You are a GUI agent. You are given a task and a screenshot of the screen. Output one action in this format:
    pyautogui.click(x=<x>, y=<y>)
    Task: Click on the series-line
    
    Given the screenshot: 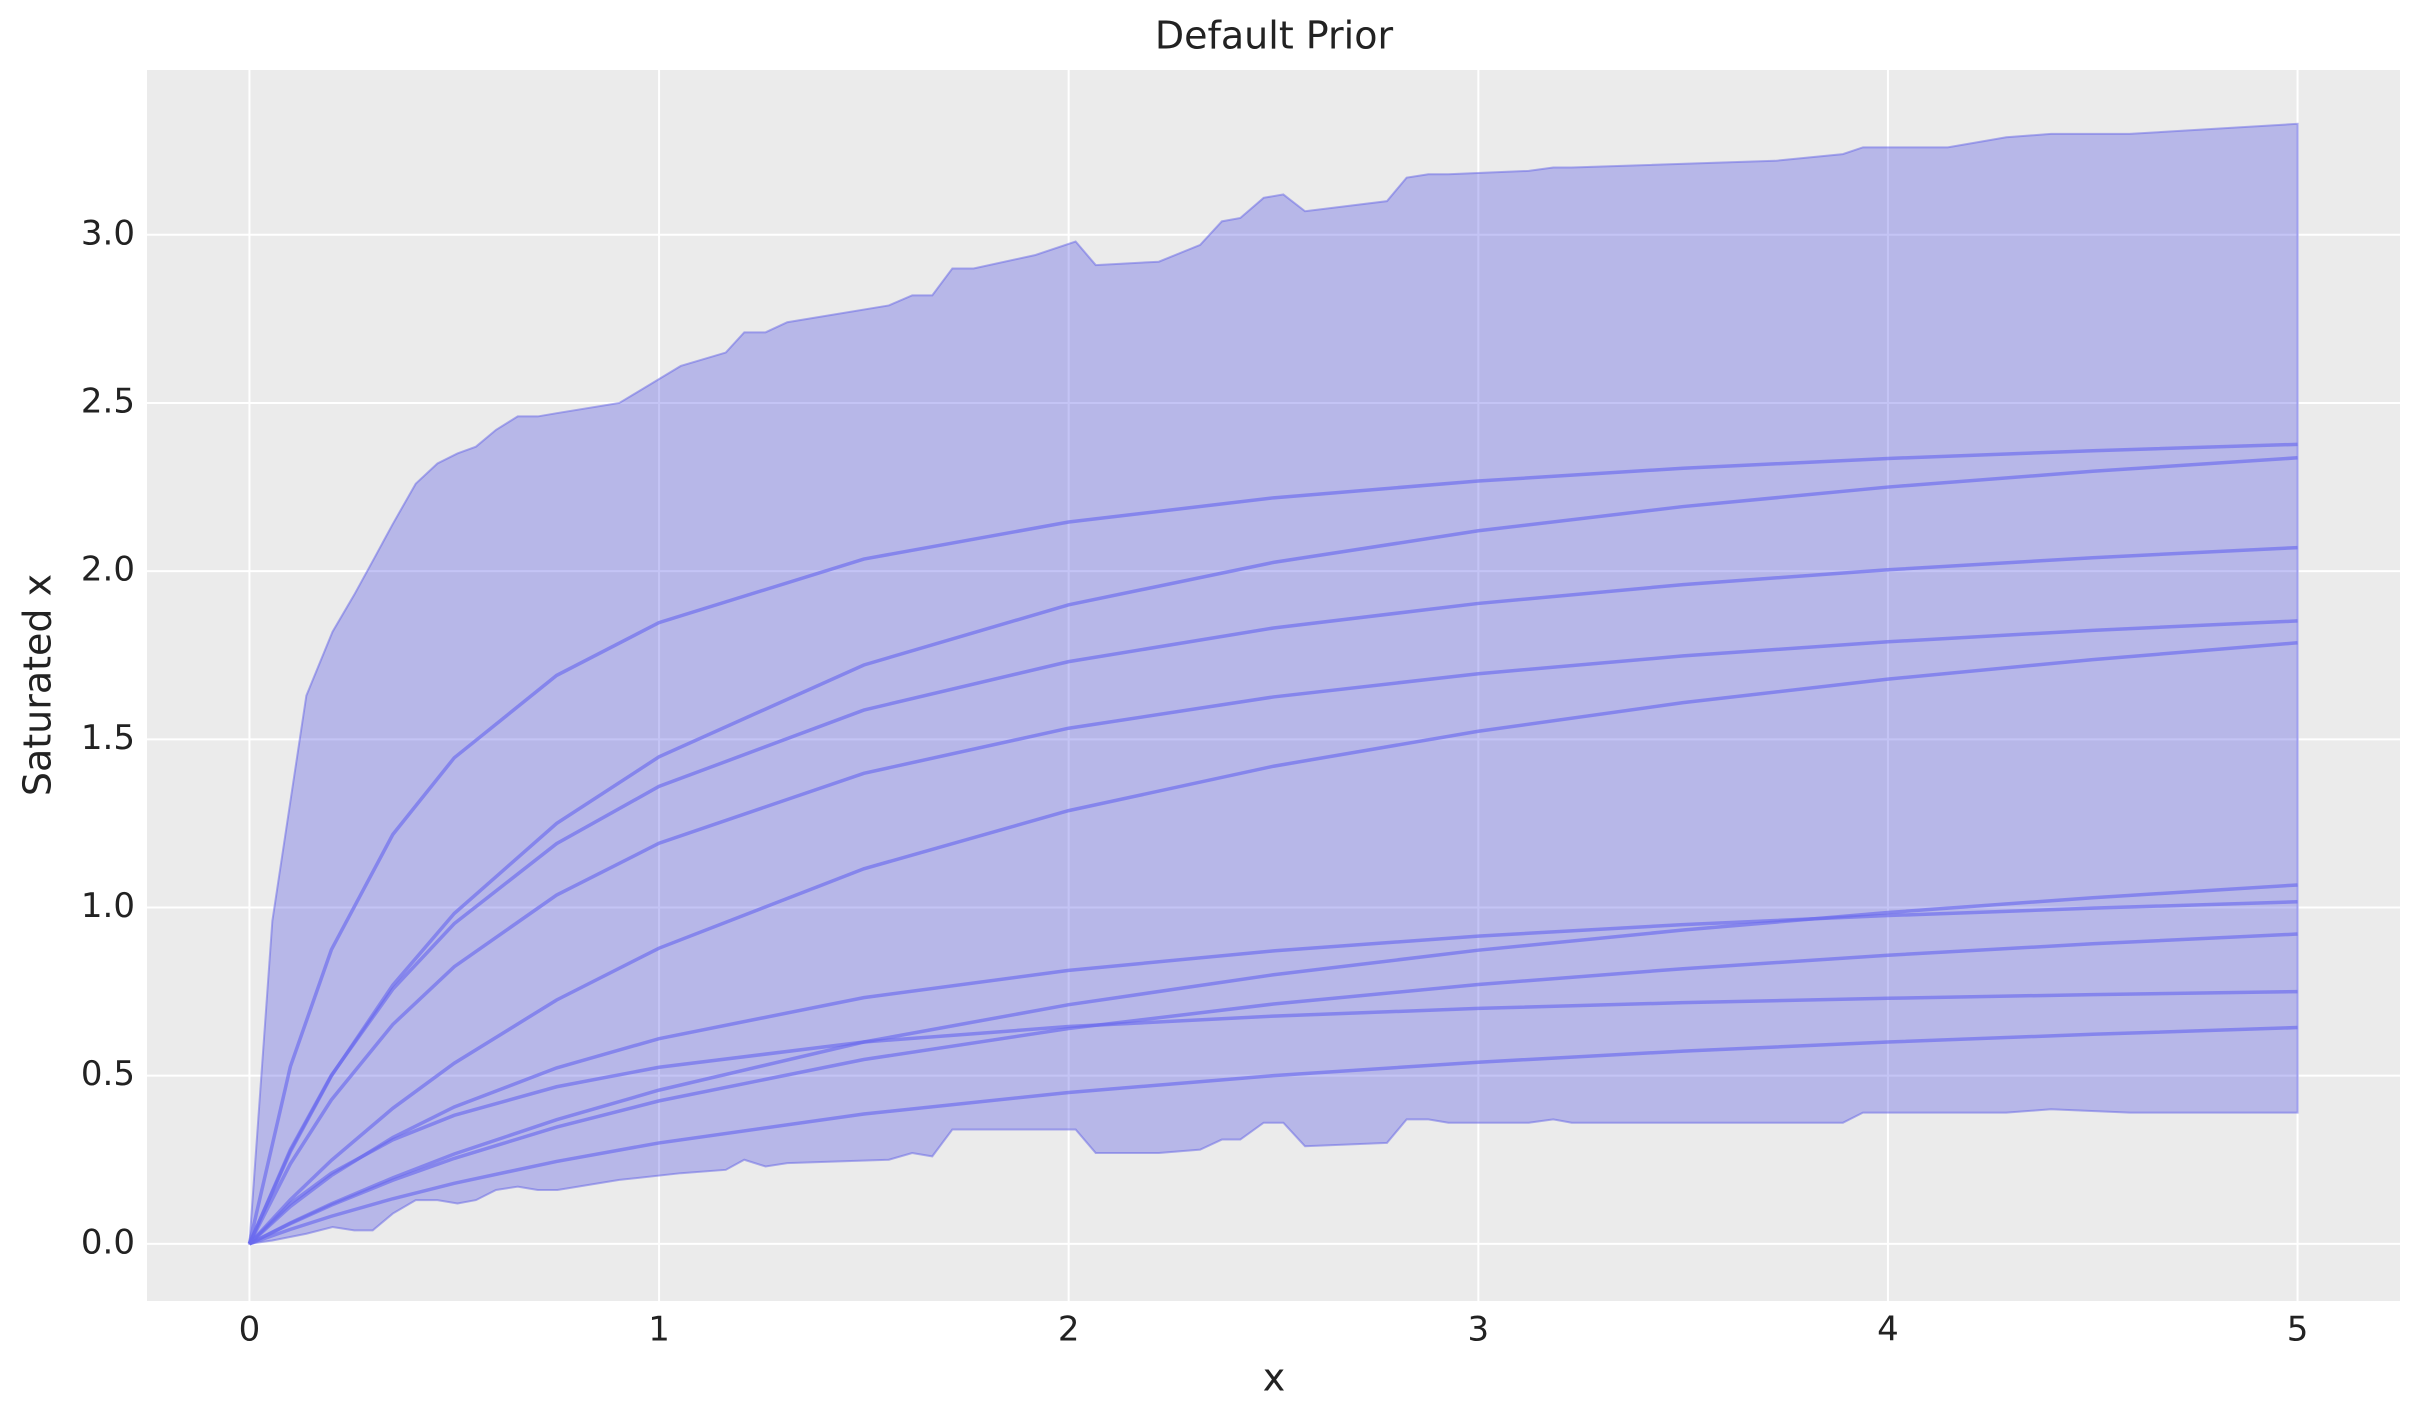 What is the action you would take?
    pyautogui.click(x=1273, y=1135)
    